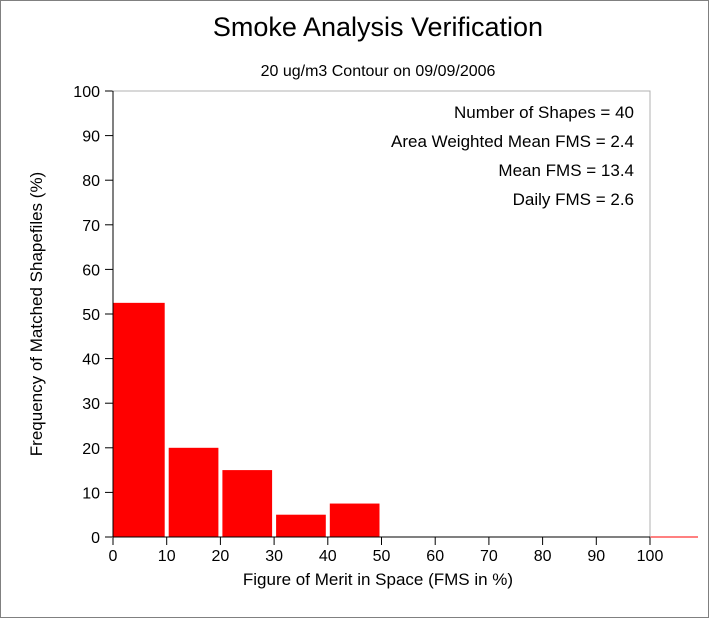 This screenshot has width=709, height=618. I want to click on y-tick-label: 30, so click(91, 404).